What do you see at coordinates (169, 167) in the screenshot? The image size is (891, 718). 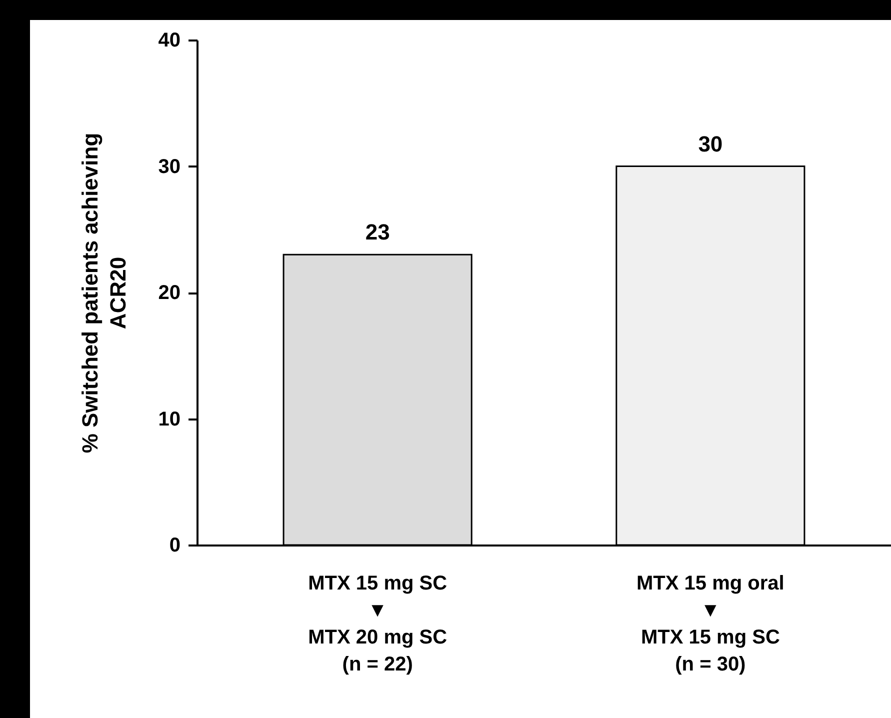 I see `y-tick-label: 30` at bounding box center [169, 167].